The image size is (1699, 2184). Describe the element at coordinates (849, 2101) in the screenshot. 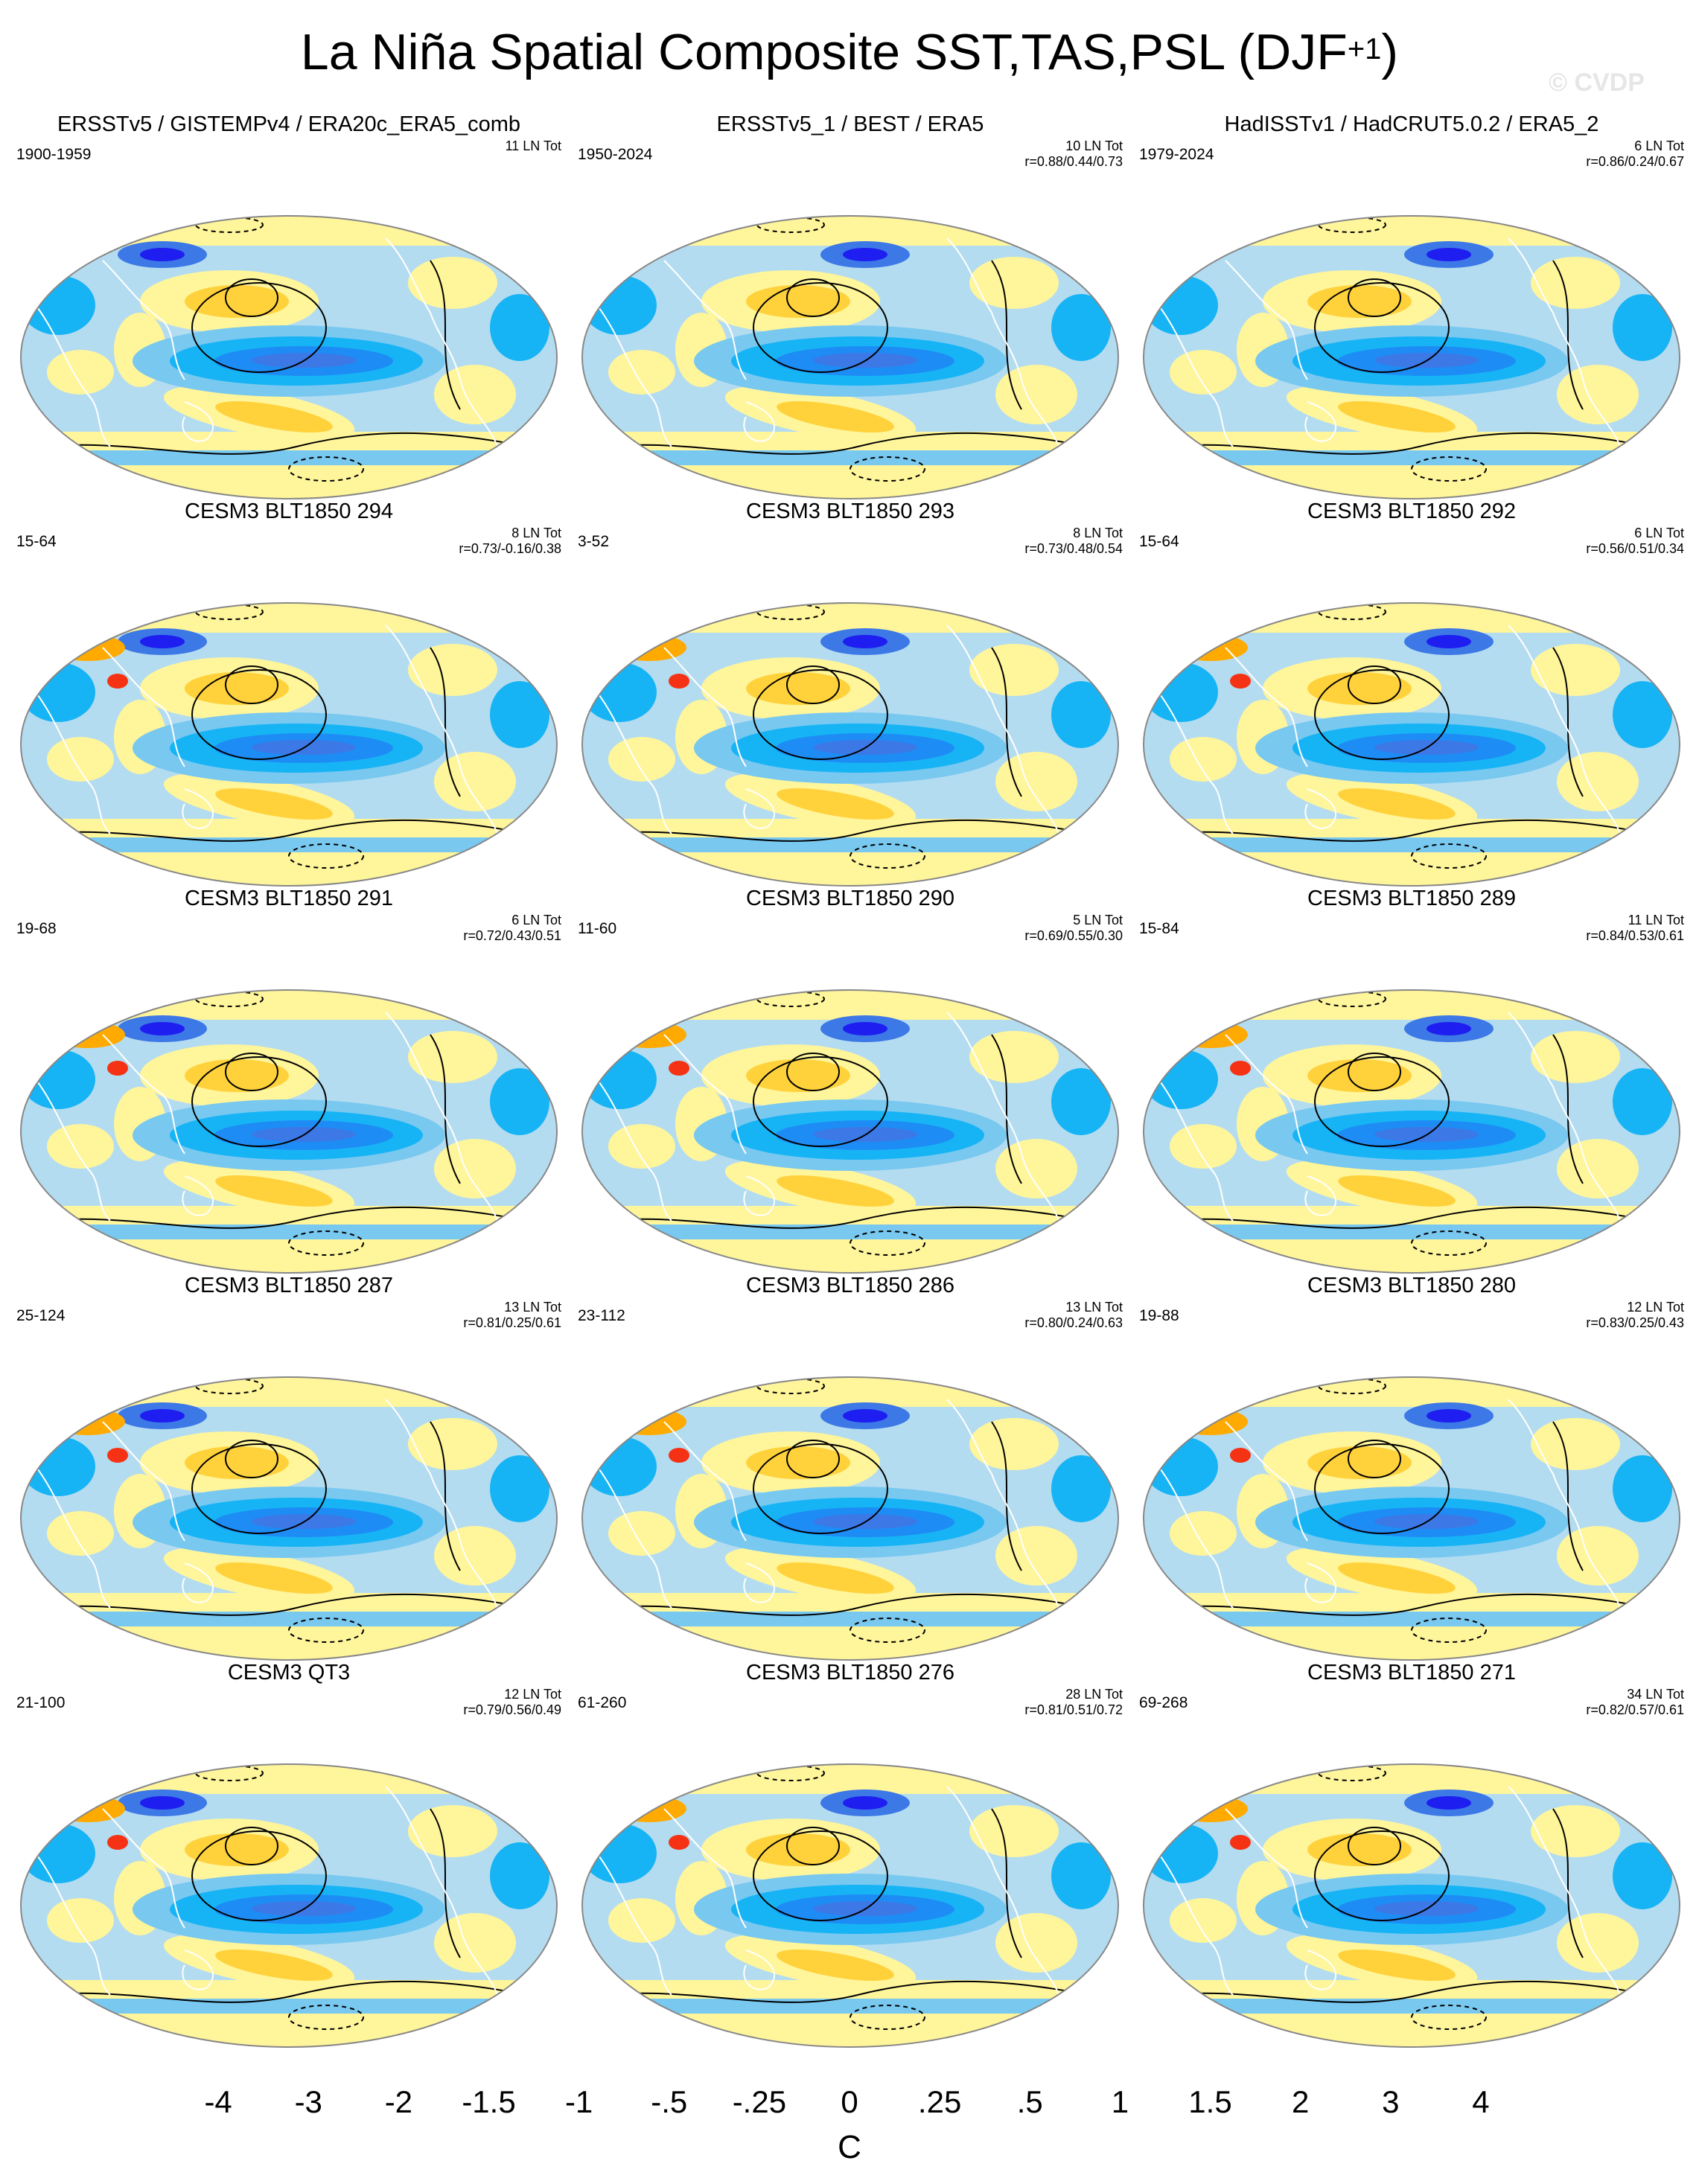

I see `colorbar-tick-label: 0` at that location.